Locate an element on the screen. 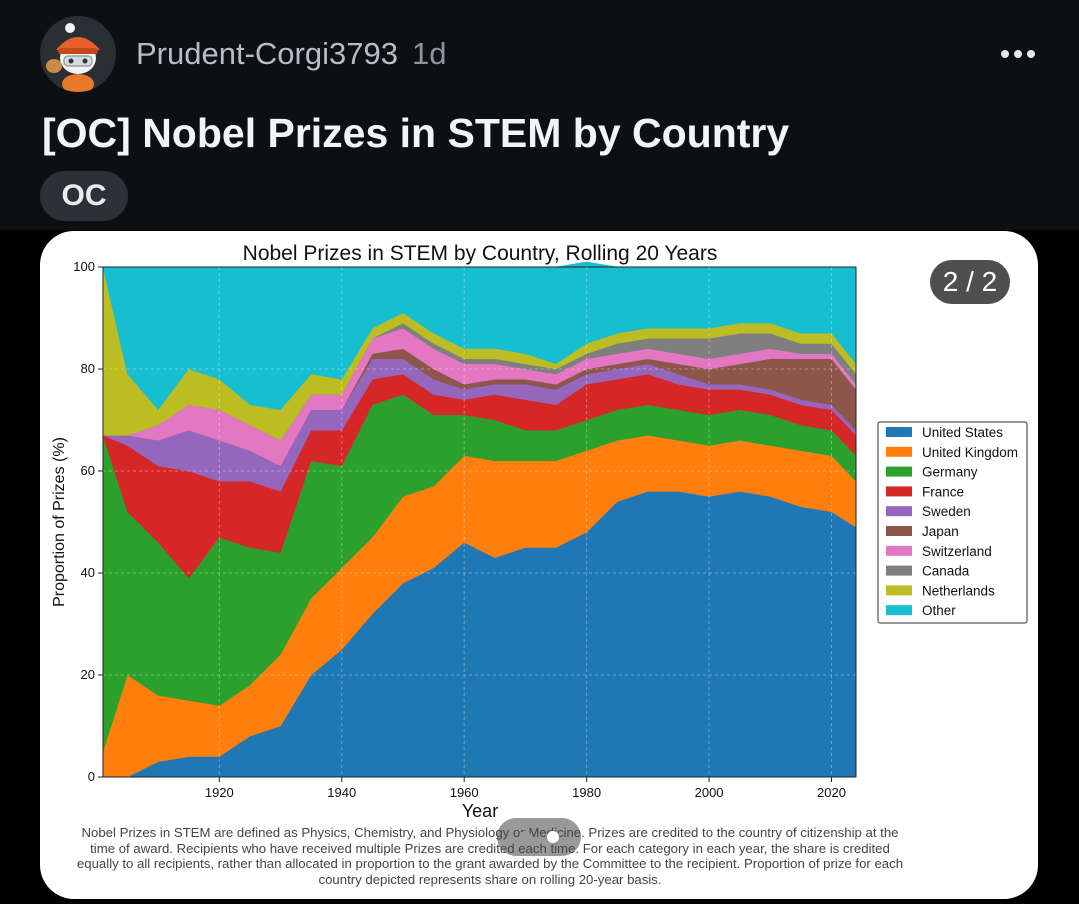 The height and width of the screenshot is (904, 1079). x-tick-label: 2020 is located at coordinates (831, 792).